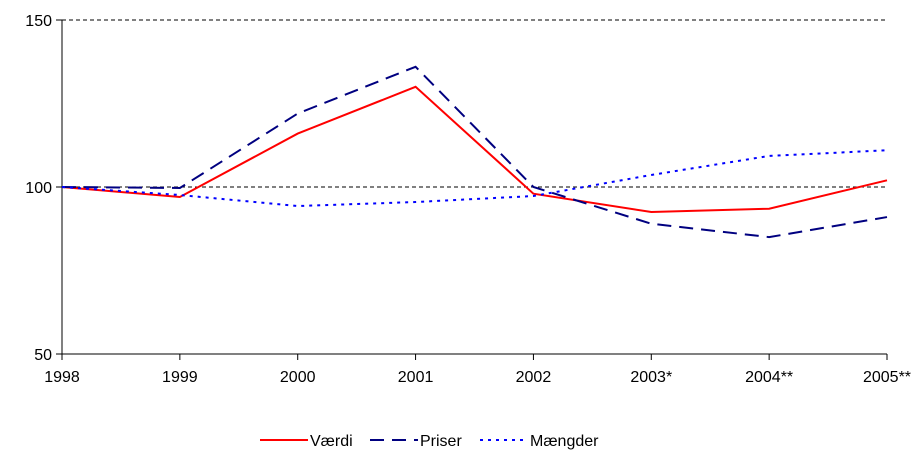 Image resolution: width=923 pixels, height=469 pixels. I want to click on y-tick-label: 100, so click(38, 188).